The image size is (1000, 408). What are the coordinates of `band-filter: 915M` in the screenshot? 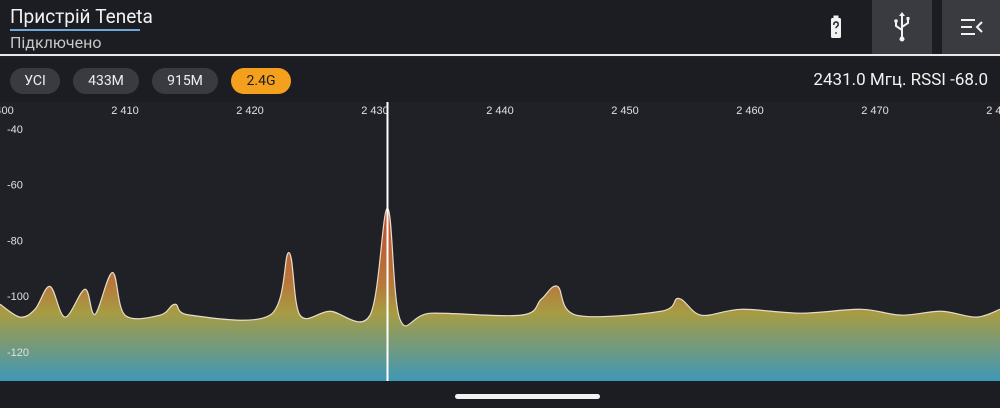 It's located at (185, 81).